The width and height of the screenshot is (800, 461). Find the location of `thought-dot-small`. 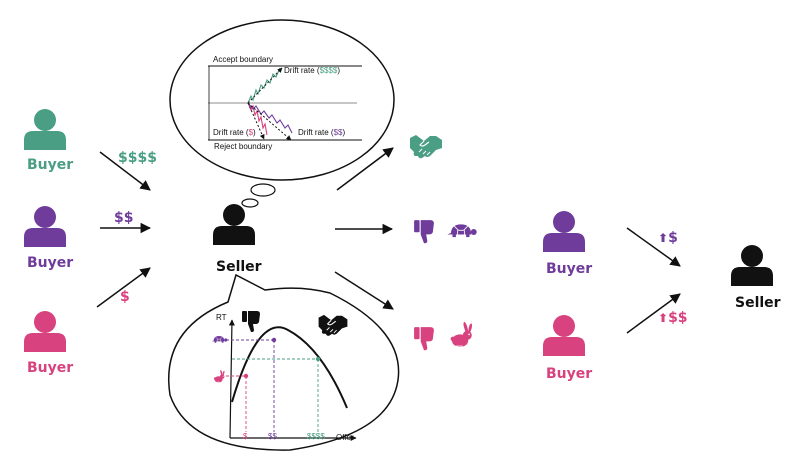

thought-dot-small is located at coordinates (250, 203).